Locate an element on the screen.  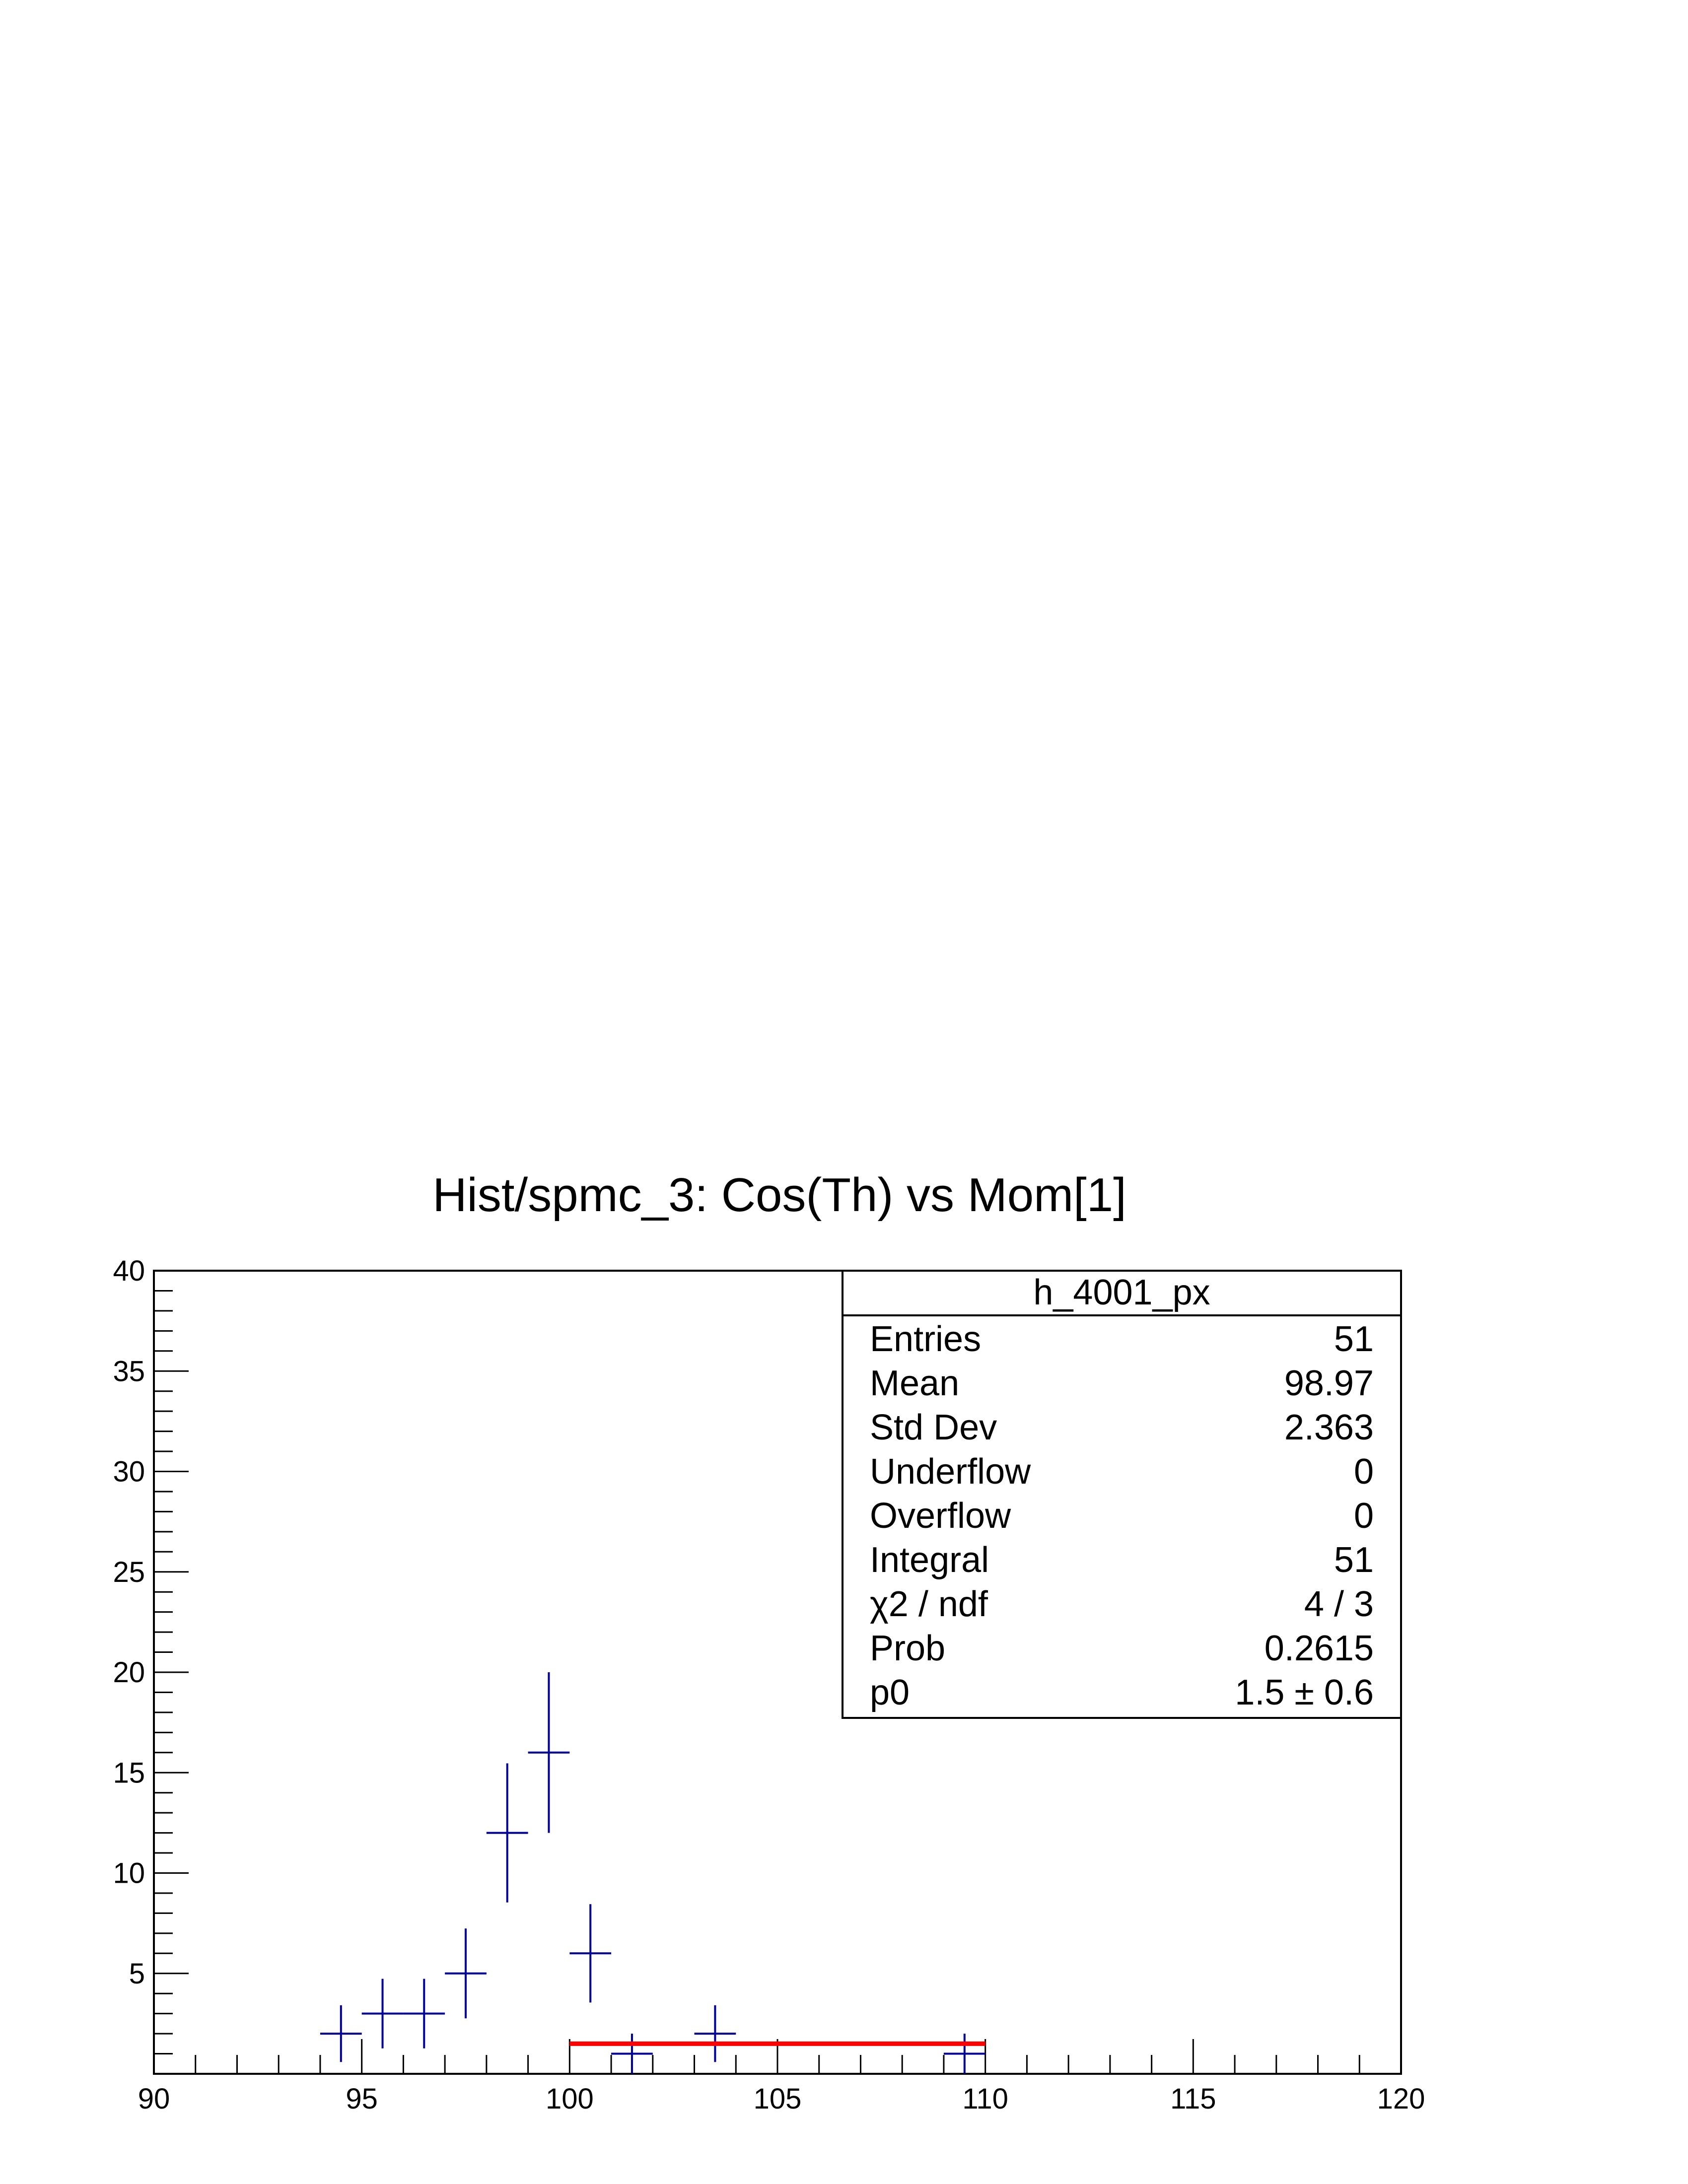
y-tick-label: 25 is located at coordinates (129, 1572).